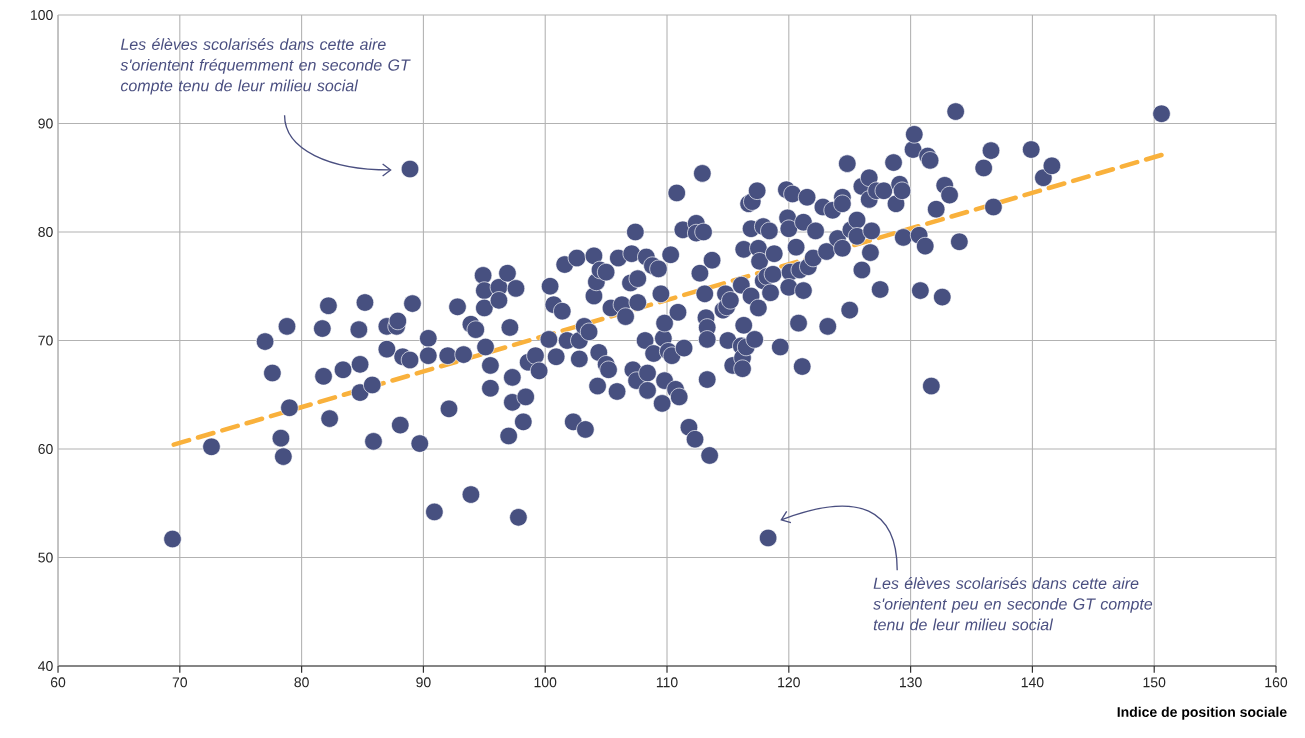  Describe the element at coordinates (911, 682) in the screenshot. I see `x-tick-label: 130` at that location.